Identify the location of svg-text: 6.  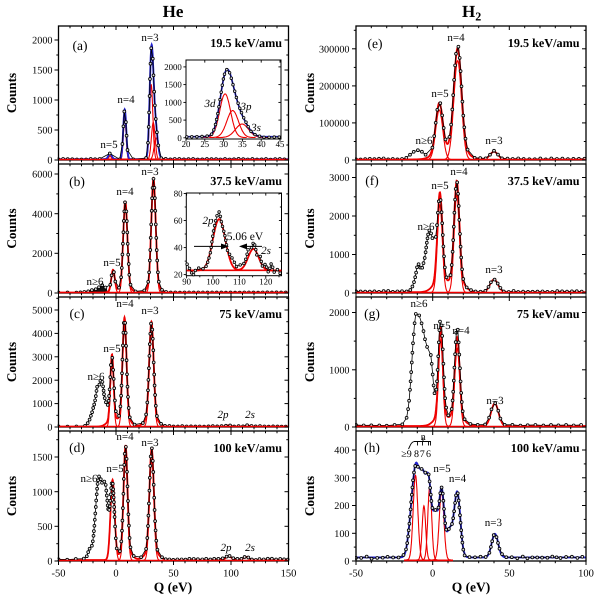
(428, 454).